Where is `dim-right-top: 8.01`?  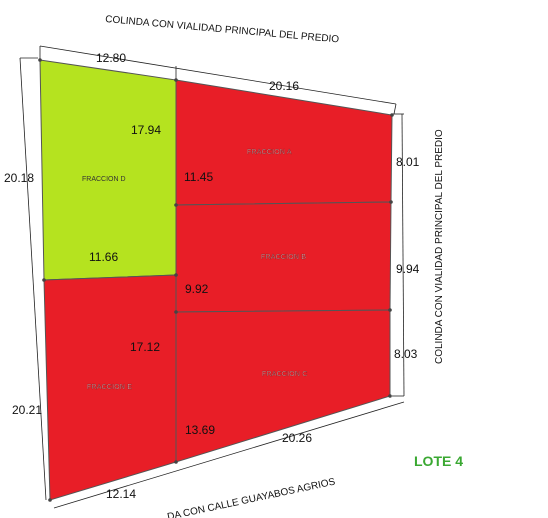
dim-right-top: 8.01 is located at coordinates (408, 162).